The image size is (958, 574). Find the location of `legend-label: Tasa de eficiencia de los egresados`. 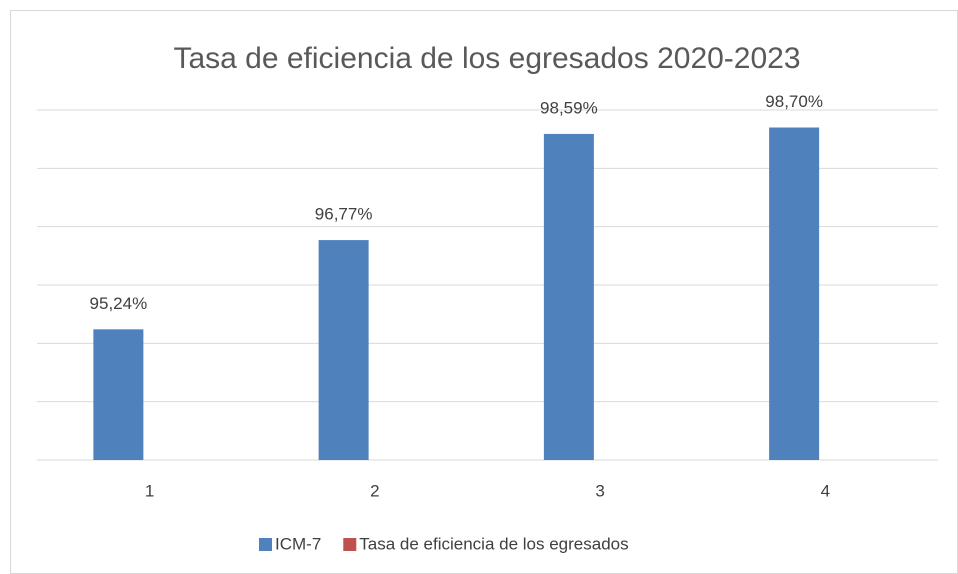

legend-label: Tasa de eficiencia de los egresados is located at coordinates (493, 543).